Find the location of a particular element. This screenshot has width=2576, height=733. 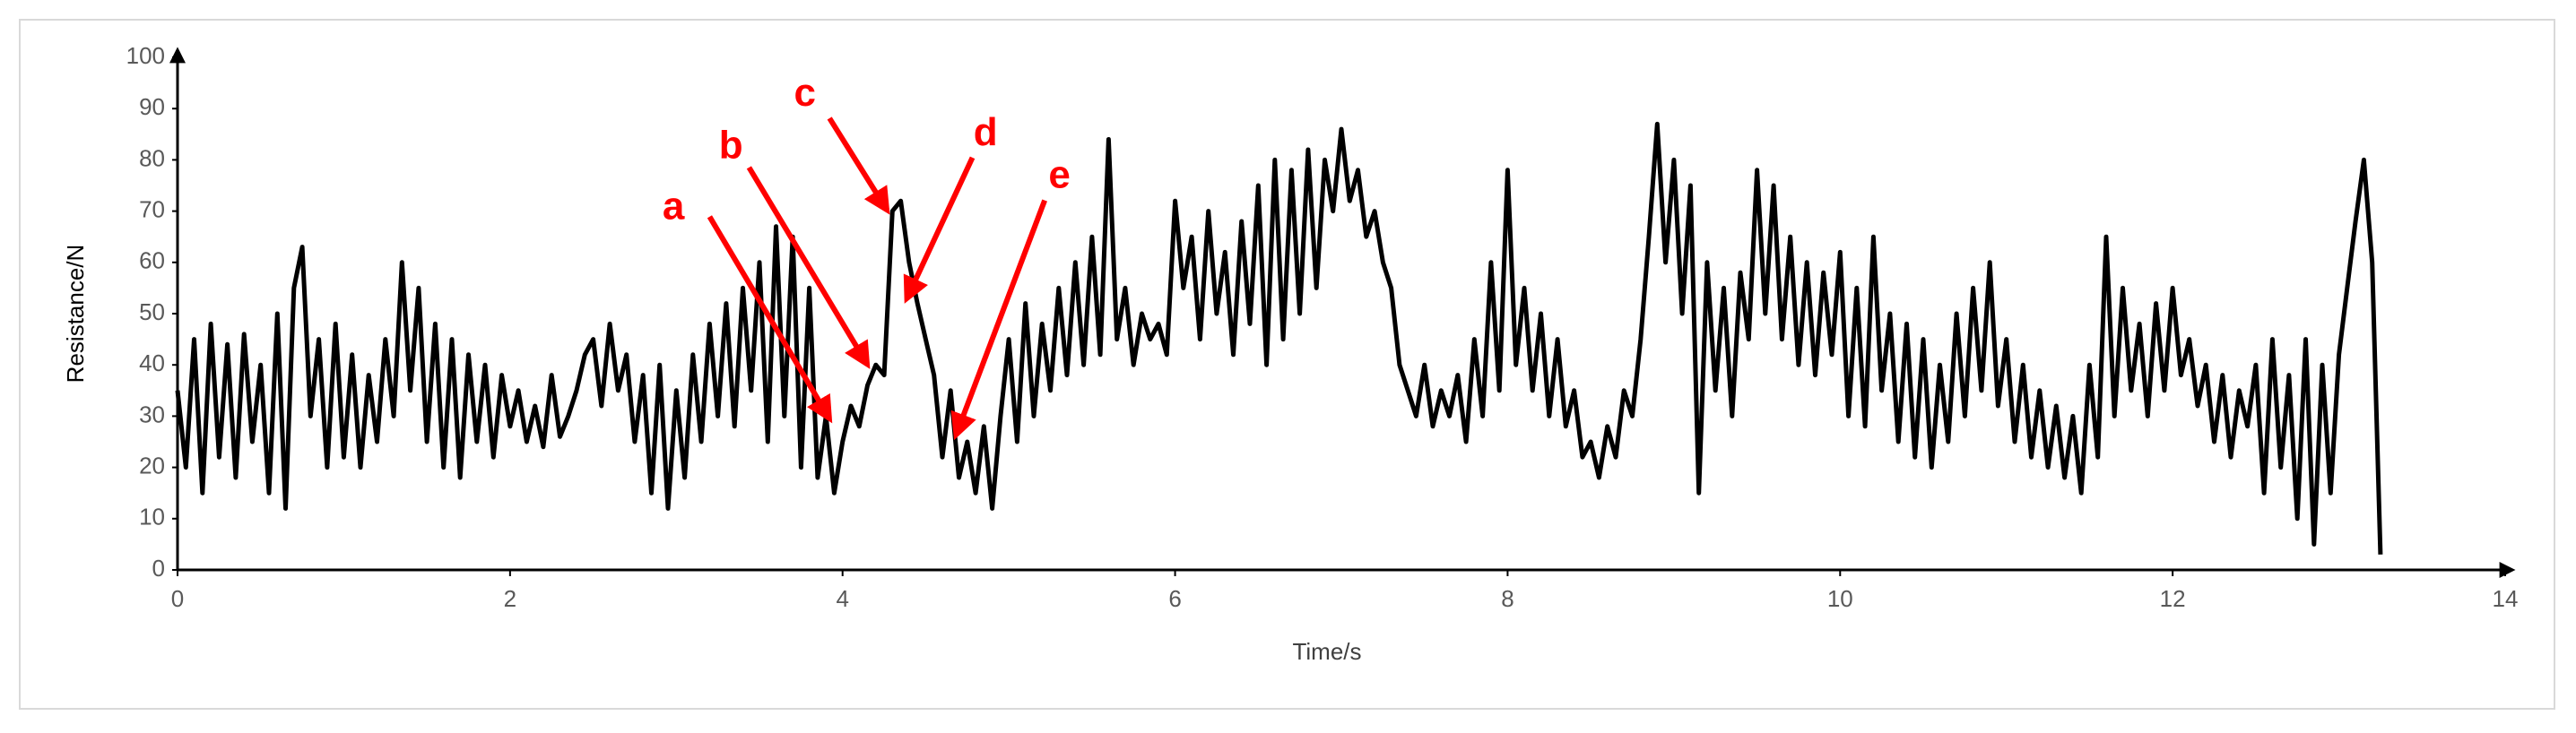

y-tick-label: 20 is located at coordinates (152, 466).